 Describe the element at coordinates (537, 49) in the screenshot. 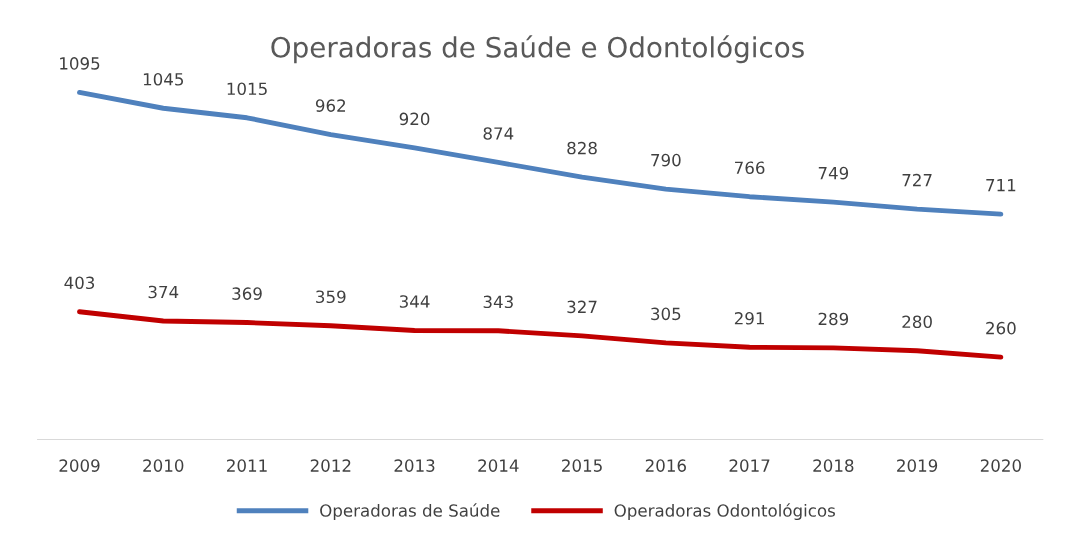

I see `chart-title: Operadoras de Saúde e Odontológicos` at that location.